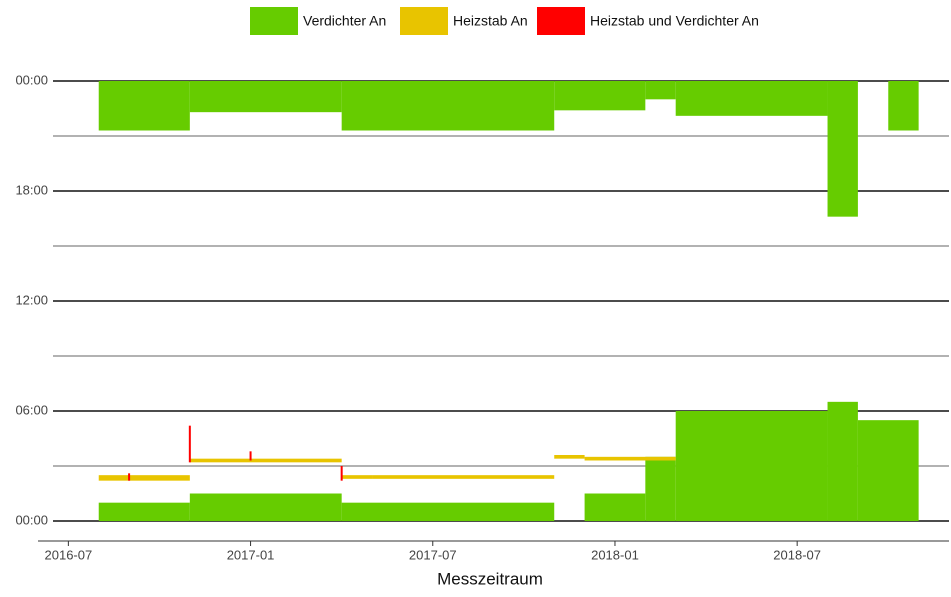 The height and width of the screenshot is (597, 951). What do you see at coordinates (251, 554) in the screenshot?
I see `x-tick-label: 2017-01` at bounding box center [251, 554].